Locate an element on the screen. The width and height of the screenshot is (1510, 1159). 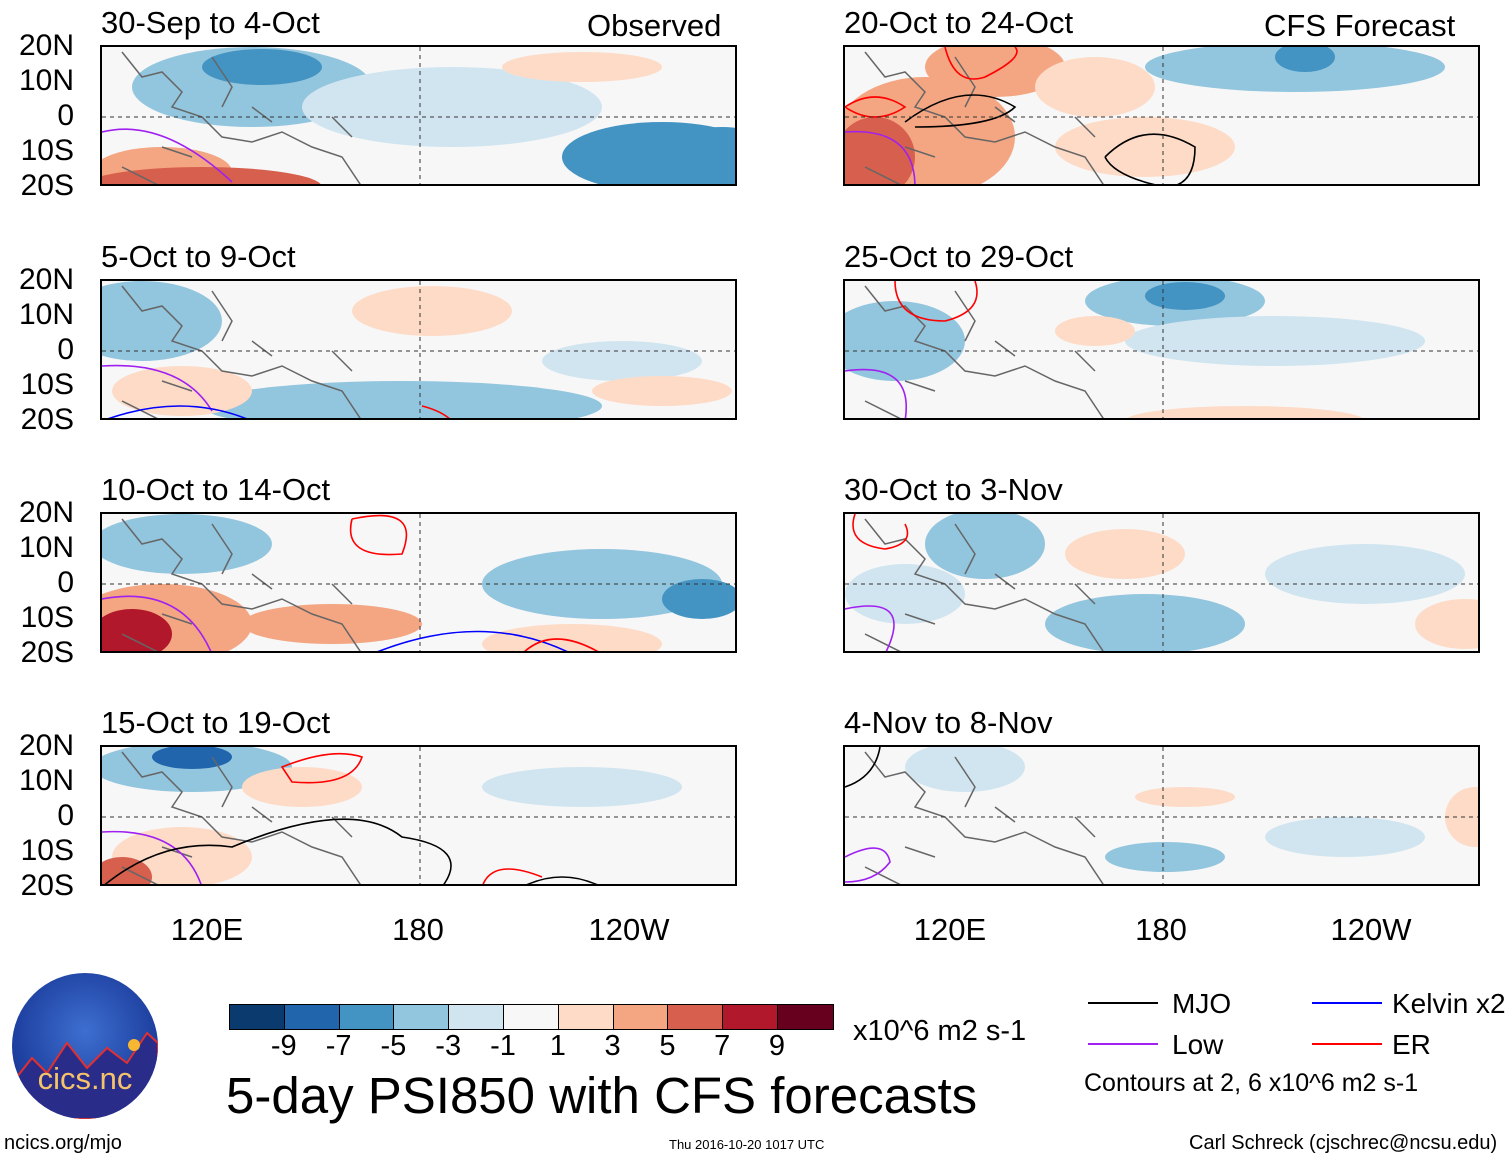
lon-label: 120E is located at coordinates (207, 929).